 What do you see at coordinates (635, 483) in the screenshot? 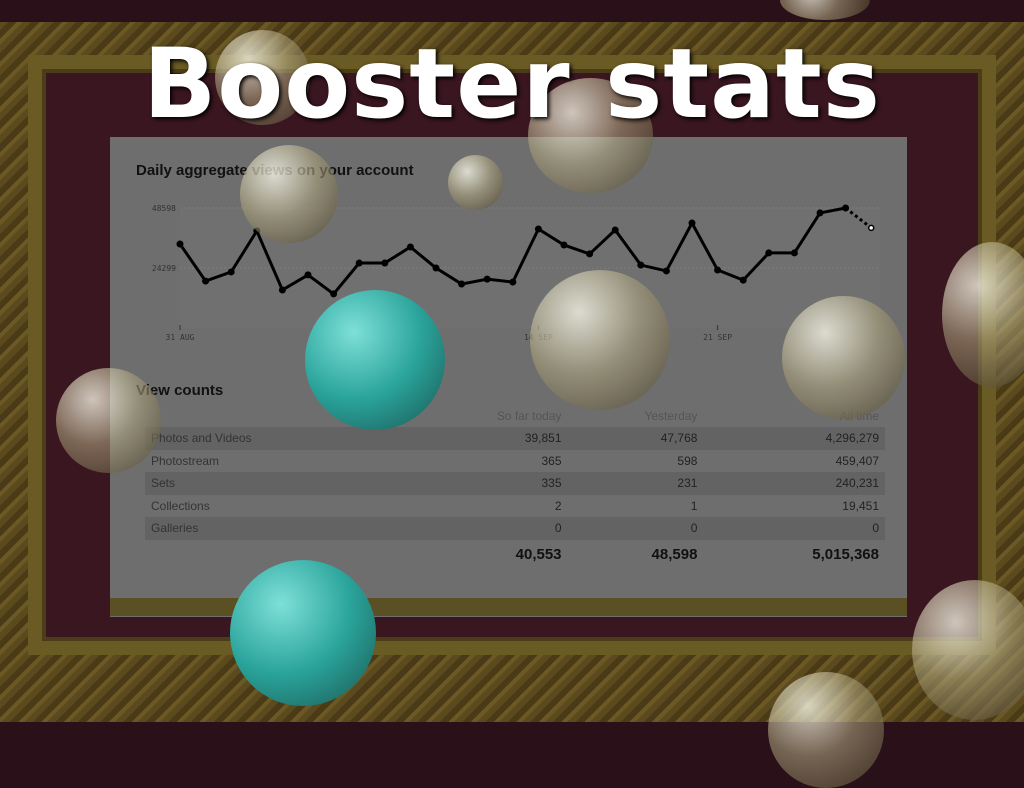
I see `cell-value: 231` at bounding box center [635, 483].